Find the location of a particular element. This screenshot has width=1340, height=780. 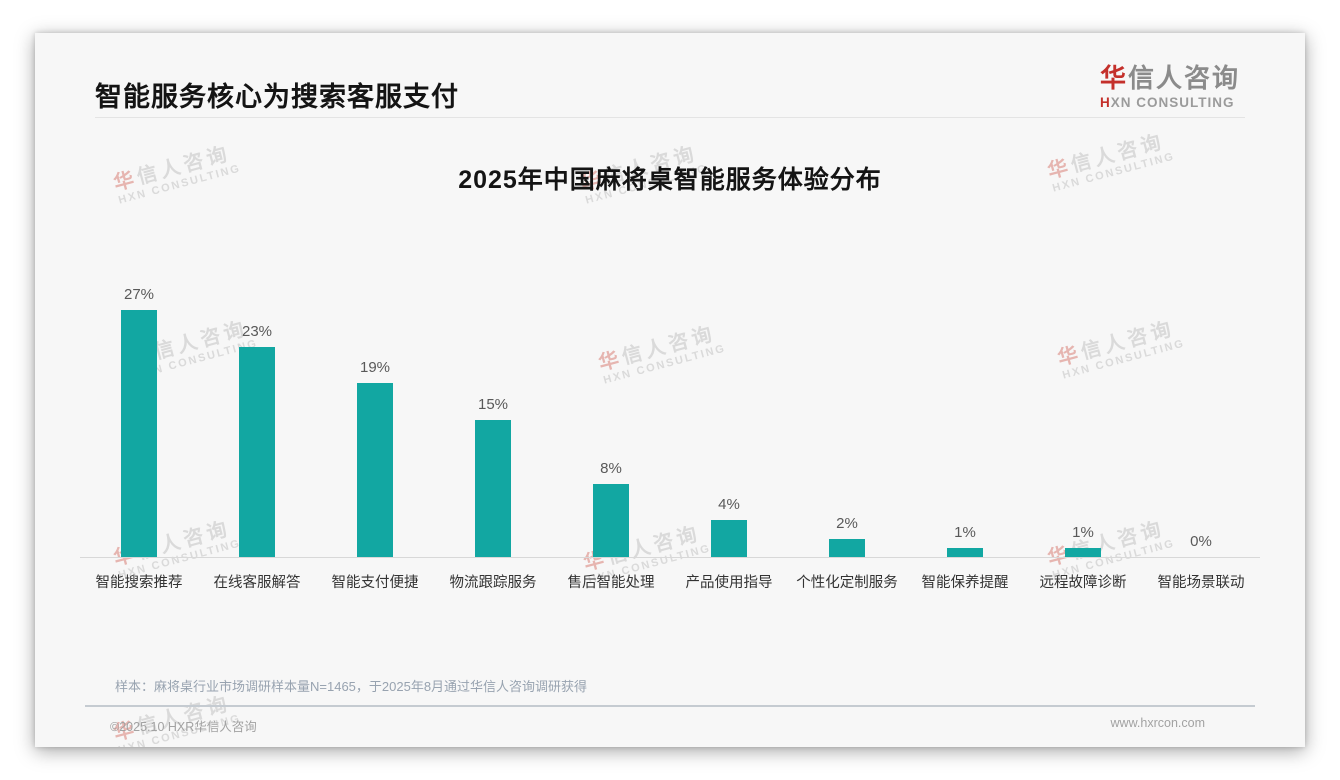

bar-column: 2% is located at coordinates (847, 536).